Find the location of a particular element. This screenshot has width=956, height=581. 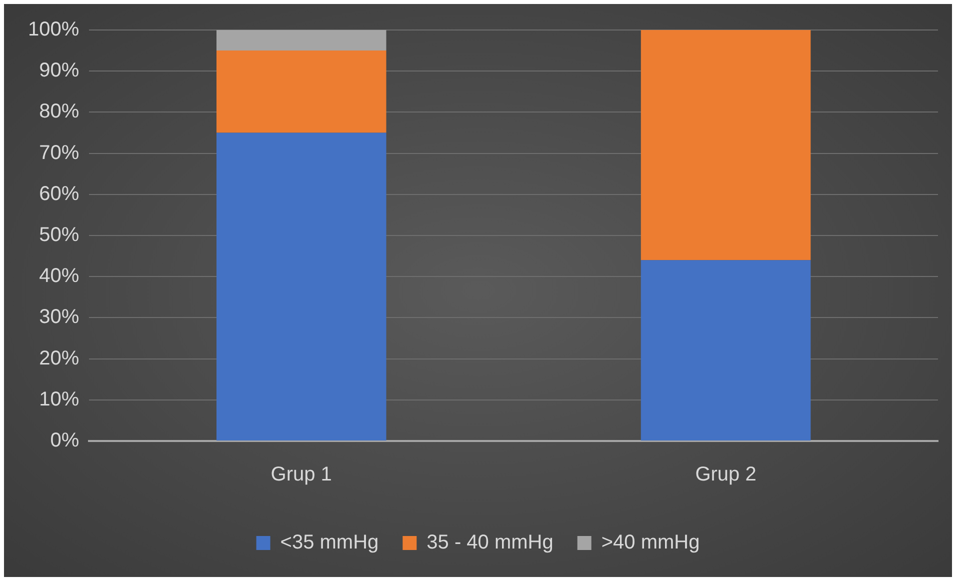

y-tick-label: 10% is located at coordinates (59, 399).